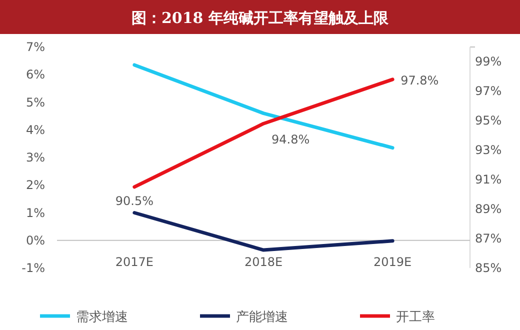  Describe the element at coordinates (488, 121) in the screenshot. I see `y2-tick-label: 95%` at that location.